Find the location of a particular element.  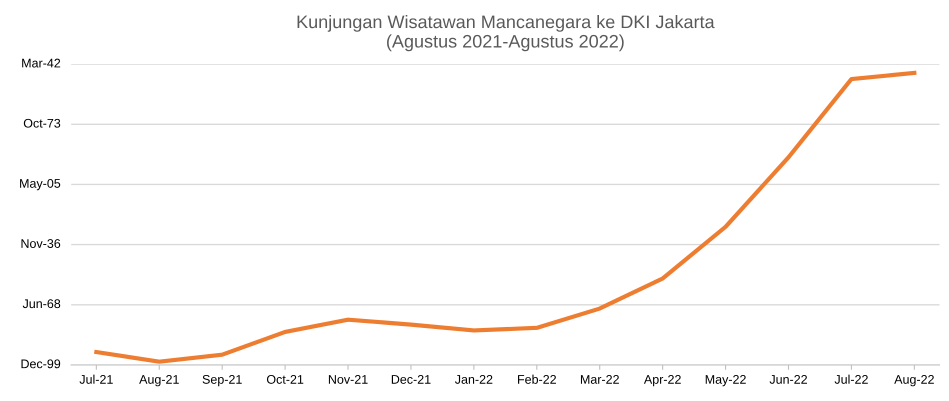

x-tick-label: Aug-21 is located at coordinates (159, 380).